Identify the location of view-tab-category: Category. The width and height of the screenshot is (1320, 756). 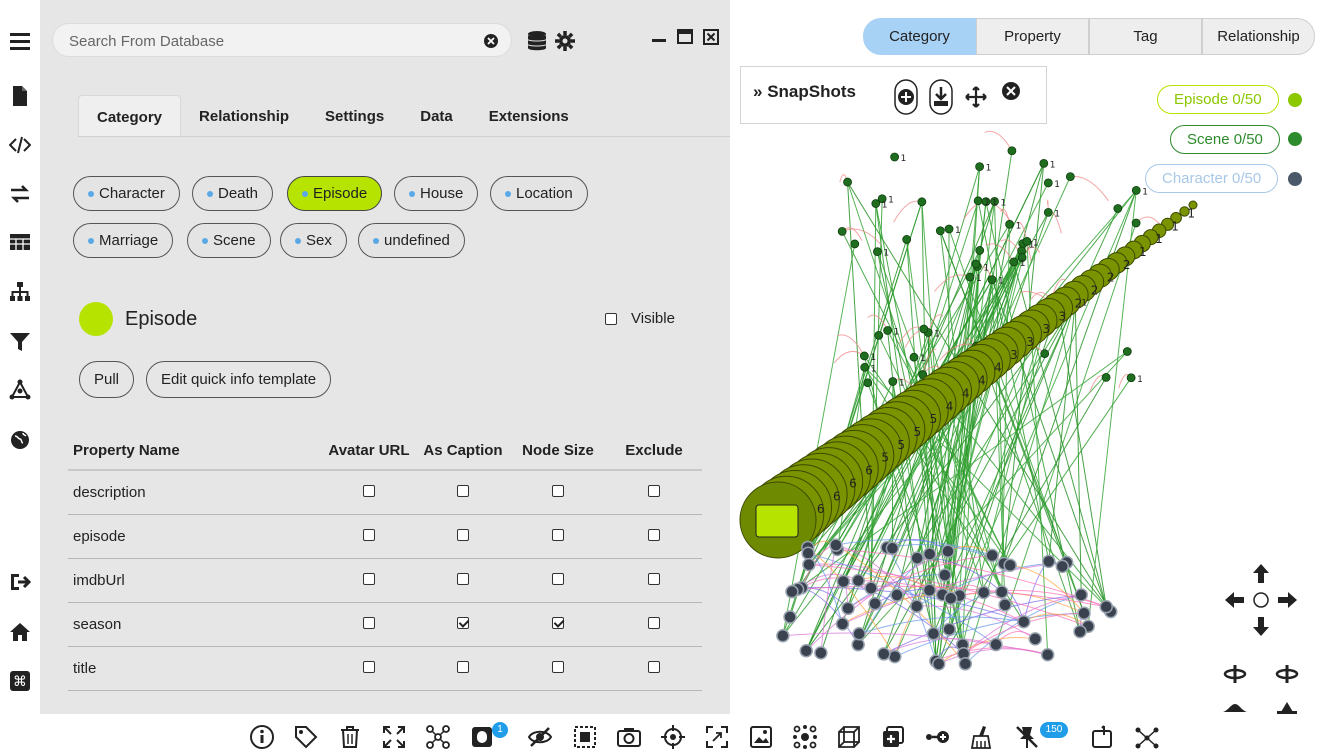
(919, 36).